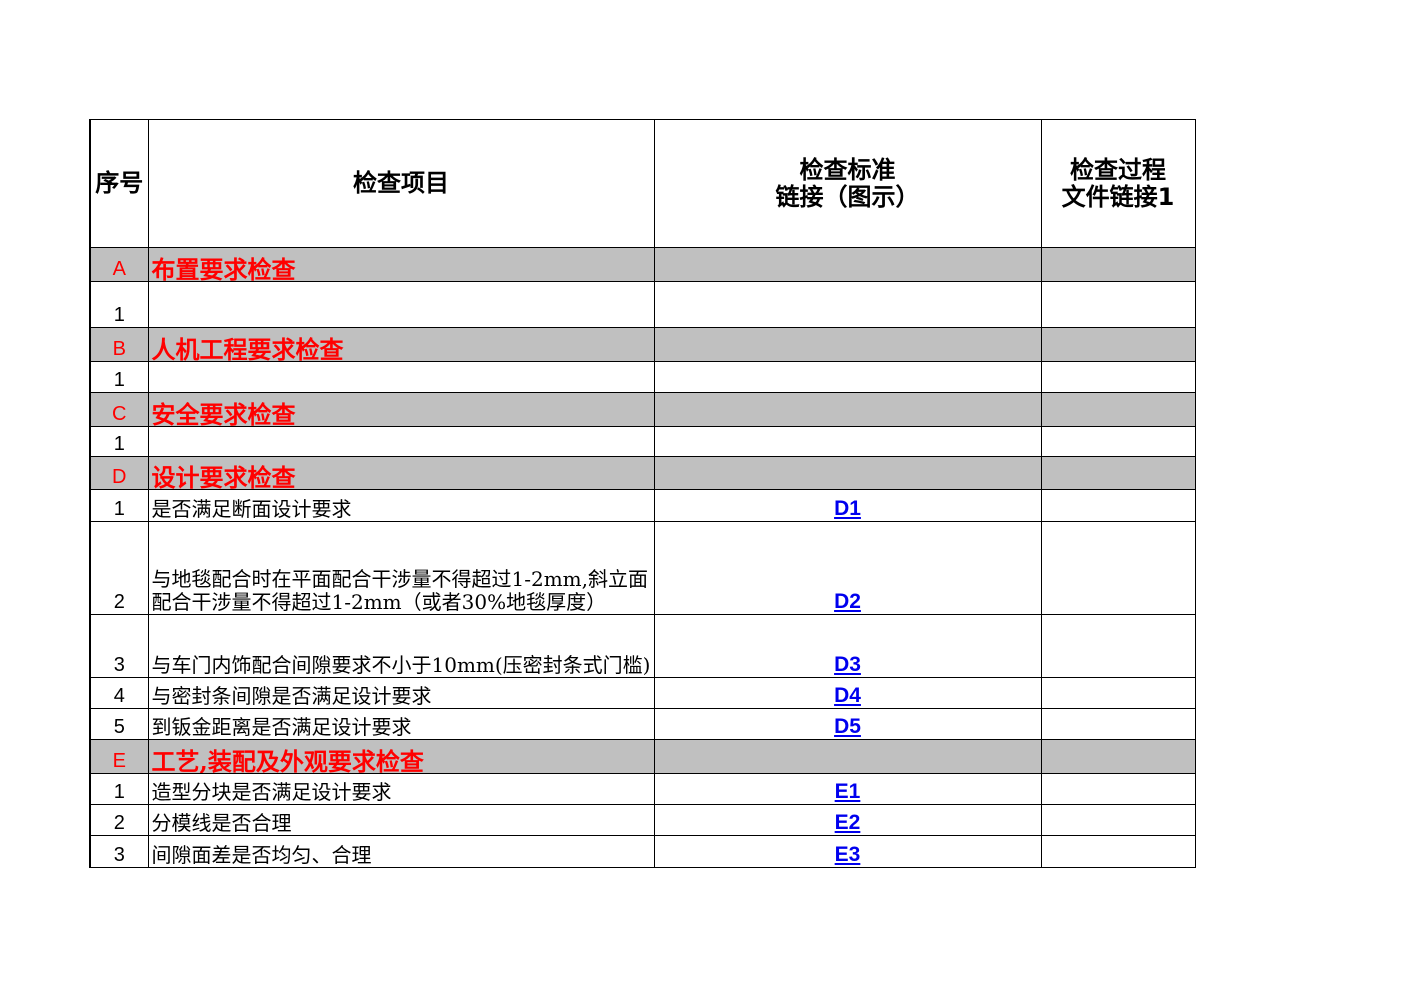 Image resolution: width=1403 pixels, height=992 pixels. Describe the element at coordinates (401, 264) in the screenshot. I see `cell: 布置要求检查` at that location.